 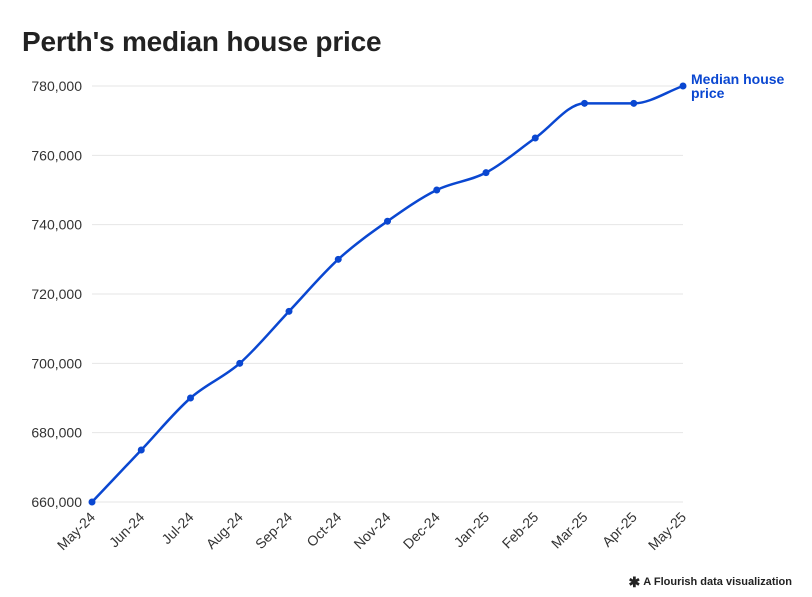 I want to click on asterisk-icon: ✱, so click(x=634, y=582).